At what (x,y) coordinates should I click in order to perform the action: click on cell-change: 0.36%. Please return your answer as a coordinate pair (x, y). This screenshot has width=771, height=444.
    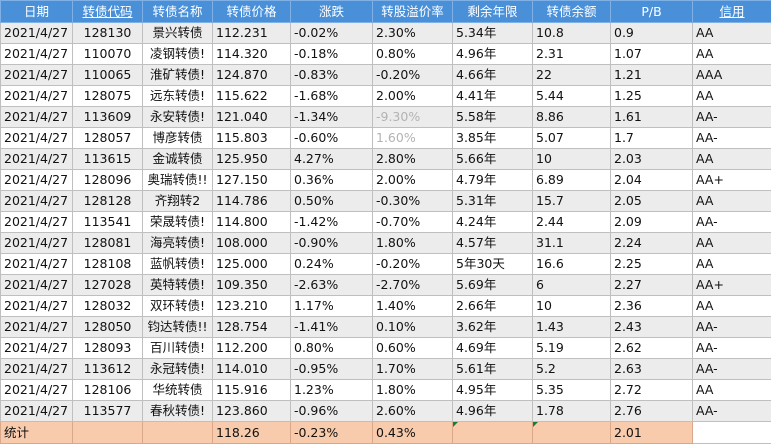
    Looking at the image, I should click on (332, 180).